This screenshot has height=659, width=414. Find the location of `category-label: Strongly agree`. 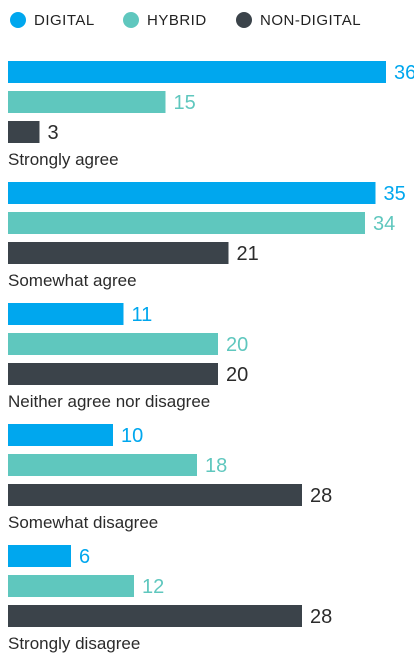

category-label: Strongly agree is located at coordinates (63, 159).